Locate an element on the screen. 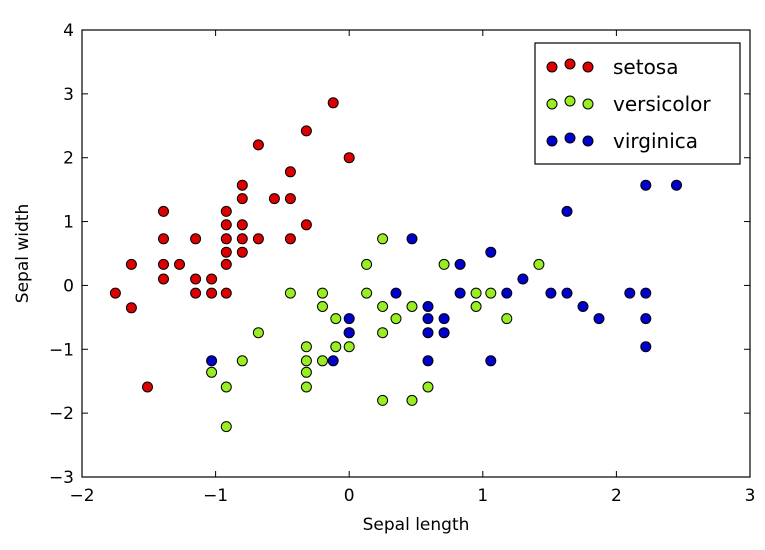 The height and width of the screenshot is (550, 765). legend: setosa versicolor virginica is located at coordinates (637, 103).